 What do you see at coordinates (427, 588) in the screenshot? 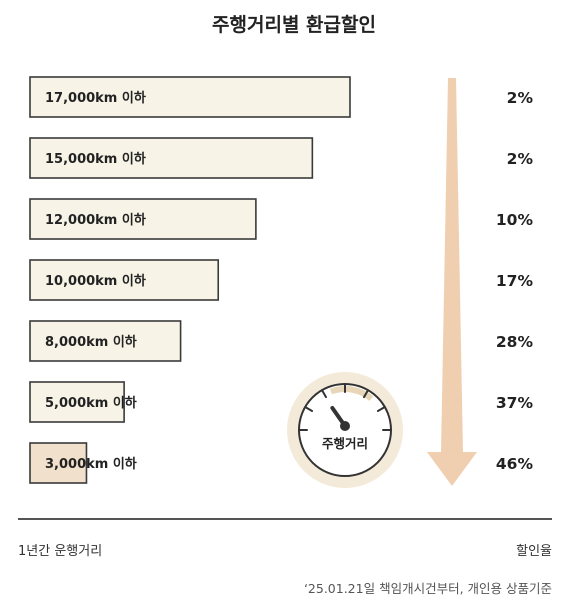
I see `footnote: ‘25.01.21일 책임개시건부터, 개인용 상품기준` at bounding box center [427, 588].